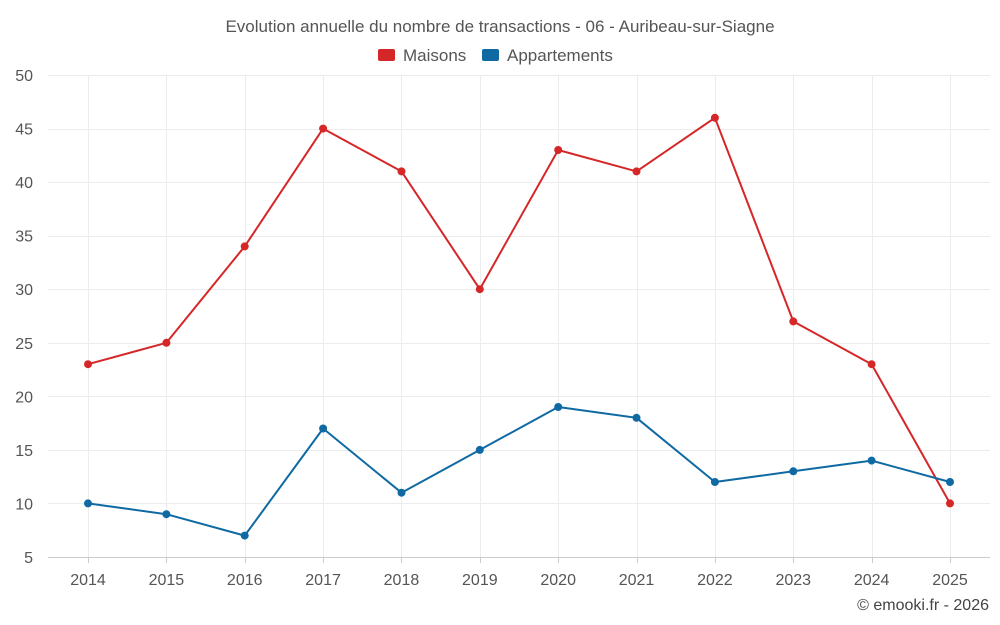 The width and height of the screenshot is (1000, 625). Describe the element at coordinates (402, 580) in the screenshot. I see `x-tick-label: 2018` at that location.